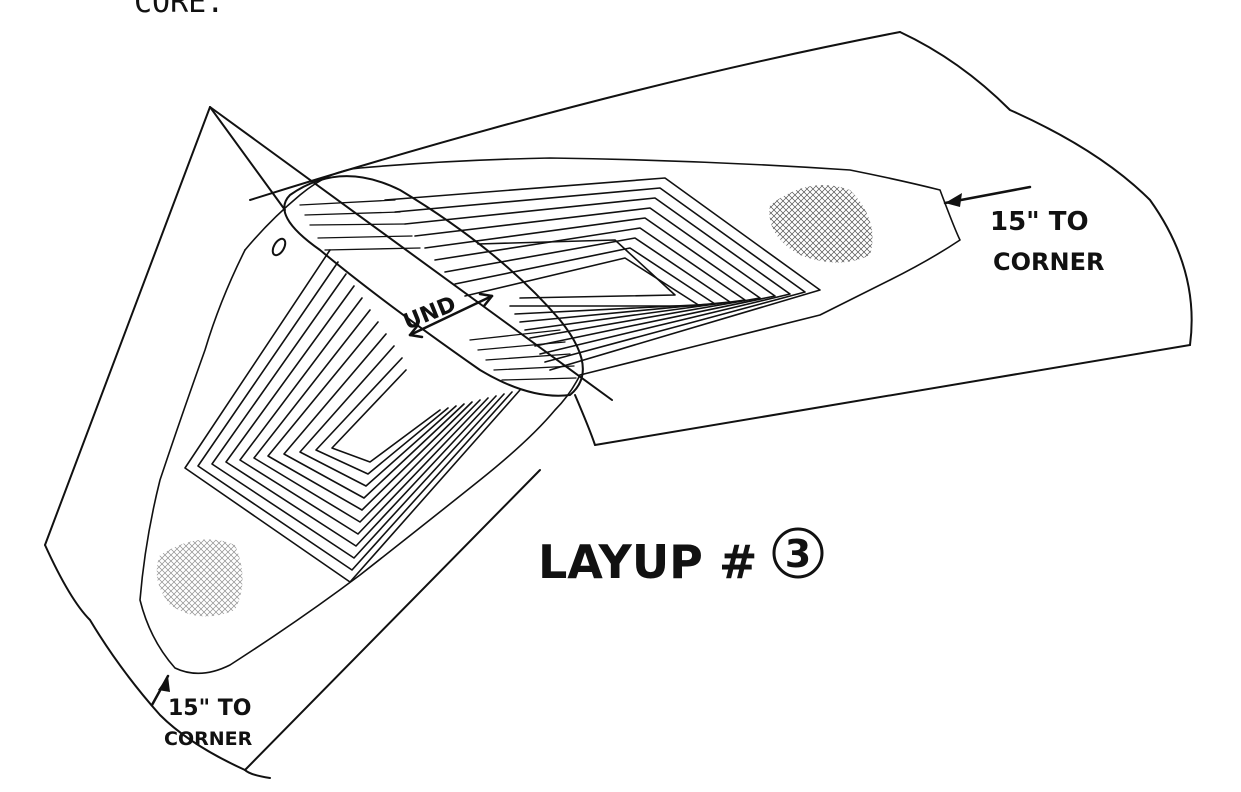  I want to click on ply-lines-core, so click(438, 290).